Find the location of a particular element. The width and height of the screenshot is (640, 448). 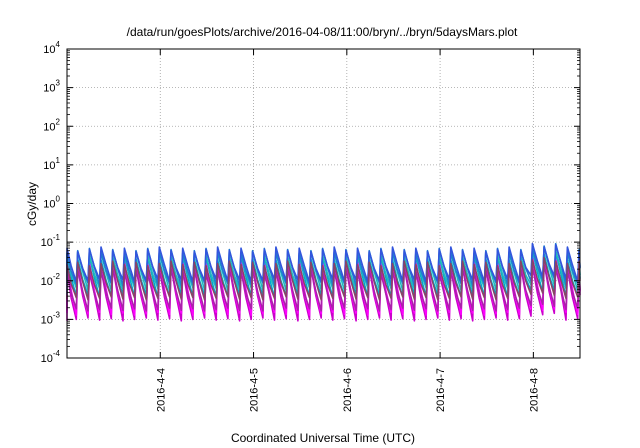

y-axis-label: cGy/day is located at coordinates (32, 204).